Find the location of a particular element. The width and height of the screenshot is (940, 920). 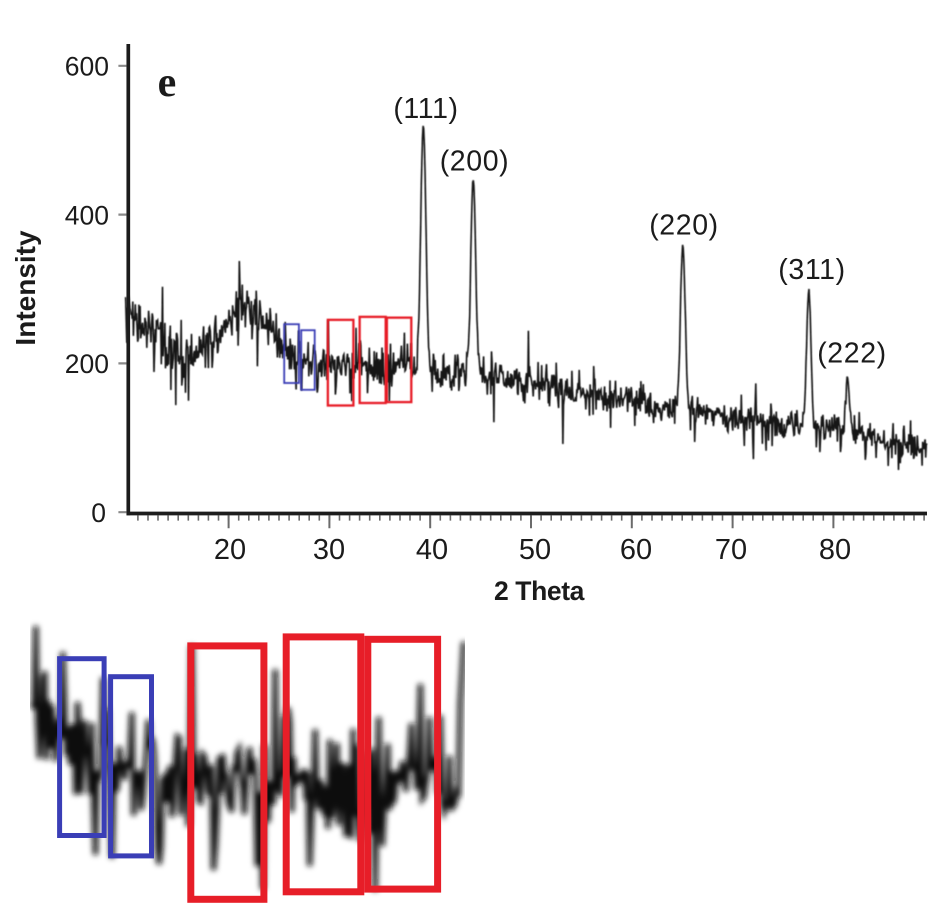

svg-text: 20 is located at coordinates (230, 550).